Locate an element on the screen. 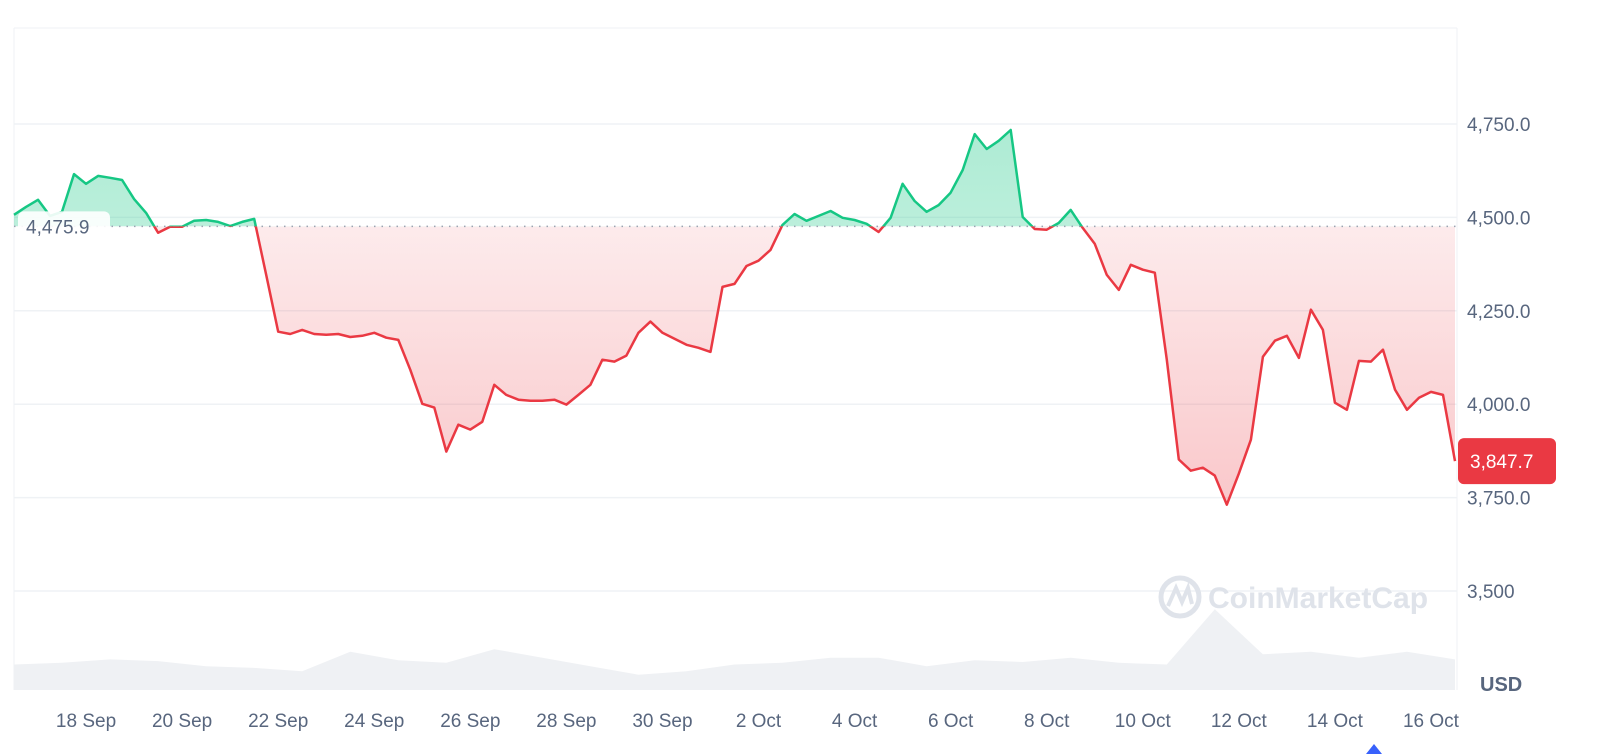  x-tick-label: 20 Sep is located at coordinates (182, 721).